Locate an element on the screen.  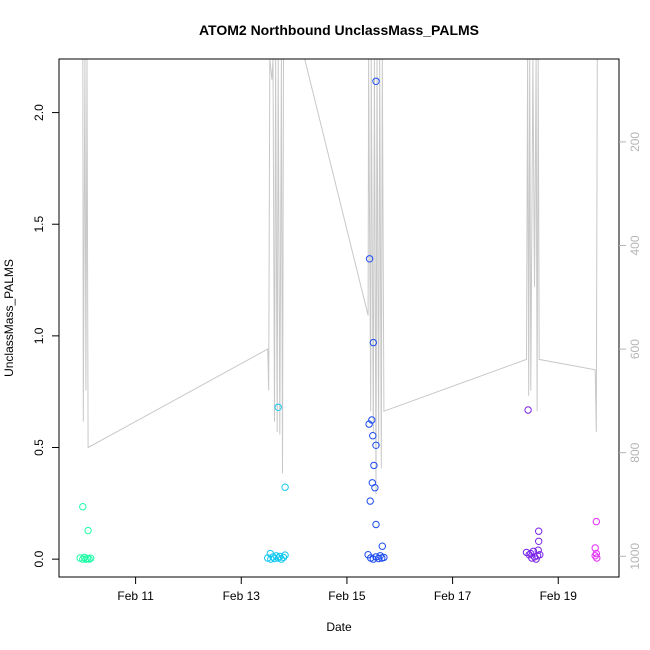
y2-tick-label: 1000 is located at coordinates (635, 556).